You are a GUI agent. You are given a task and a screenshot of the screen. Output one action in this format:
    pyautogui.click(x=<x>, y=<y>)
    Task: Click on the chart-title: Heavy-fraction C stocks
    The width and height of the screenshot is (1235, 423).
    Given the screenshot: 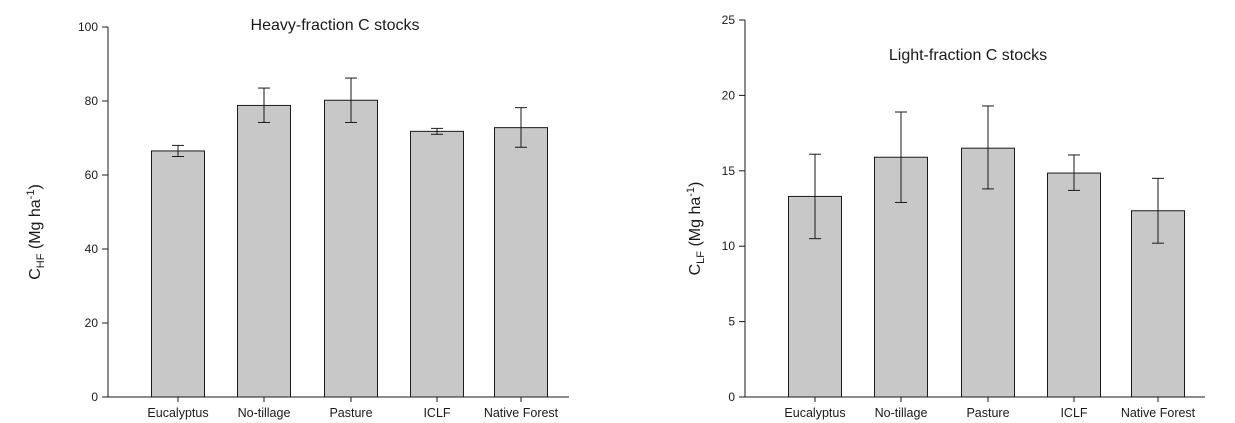 What is the action you would take?
    pyautogui.click(x=335, y=25)
    